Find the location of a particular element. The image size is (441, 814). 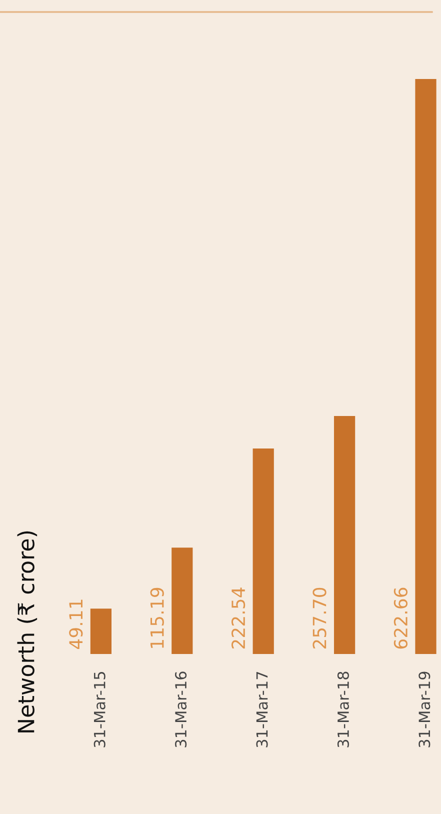

x-tick-label: 31-Mar-15 is located at coordinates (100, 710).